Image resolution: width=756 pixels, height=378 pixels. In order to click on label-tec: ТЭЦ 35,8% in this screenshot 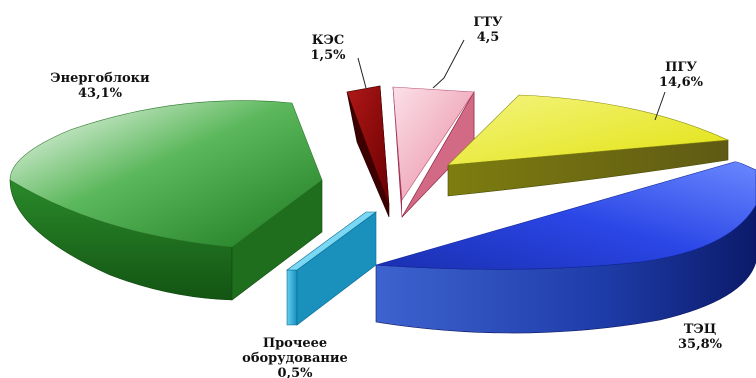, I will do `click(700, 337)`.